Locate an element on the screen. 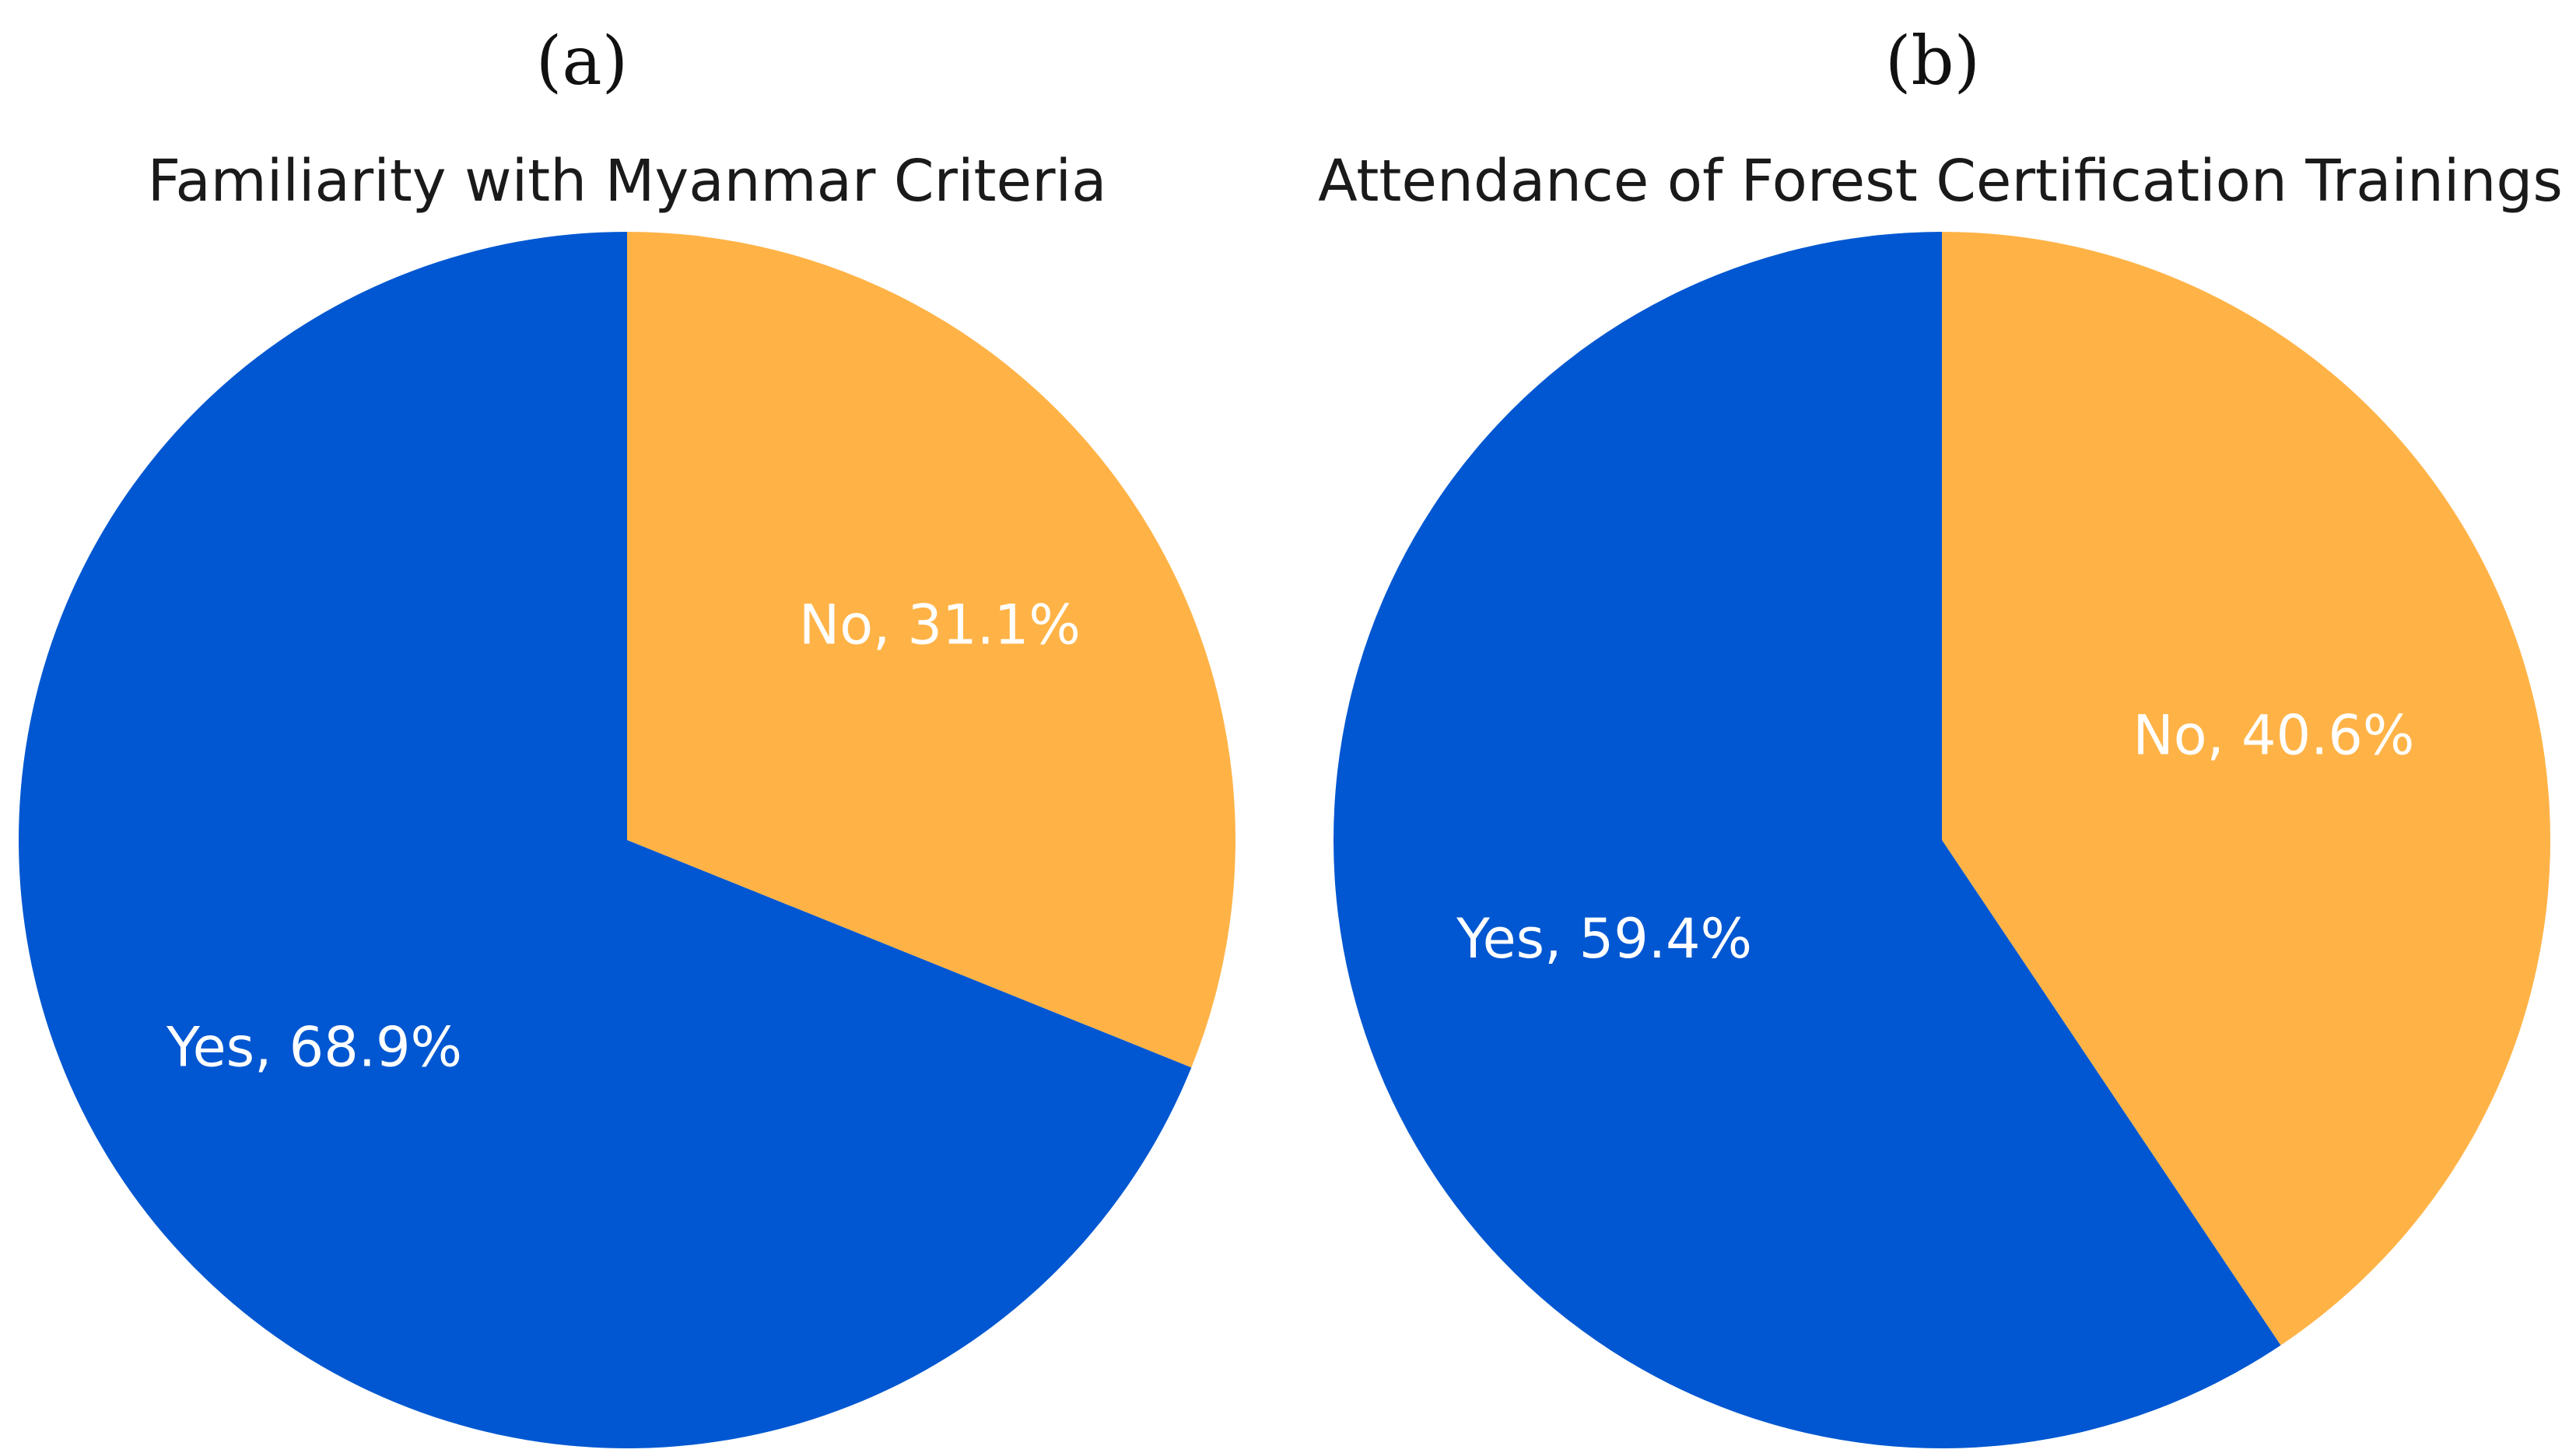  panel-label-b: (b) is located at coordinates (1932, 61).